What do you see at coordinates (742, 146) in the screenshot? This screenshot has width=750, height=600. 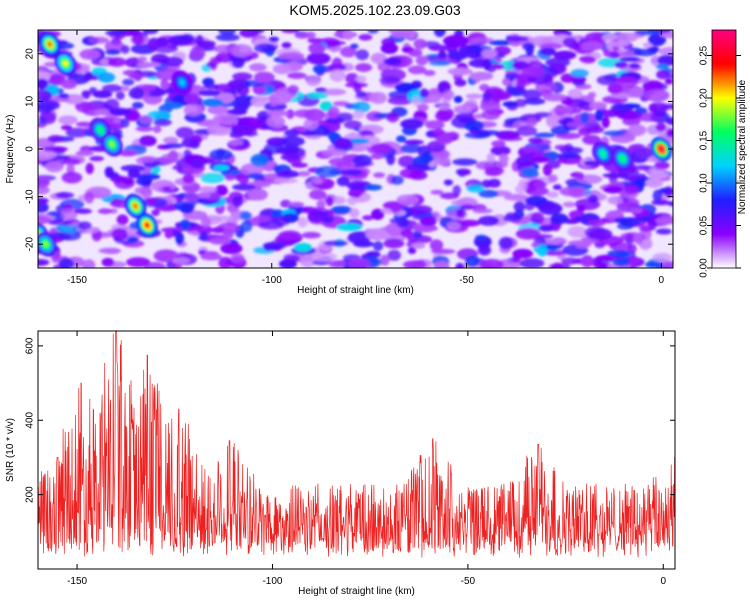 I see `colorbar-label: Normalized spectral amplitude` at bounding box center [742, 146].